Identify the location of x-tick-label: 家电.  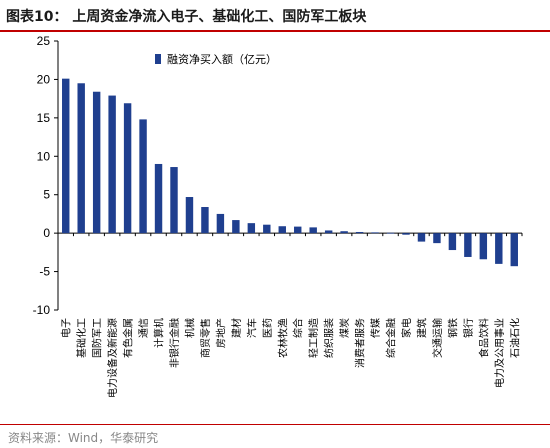
(406, 328).